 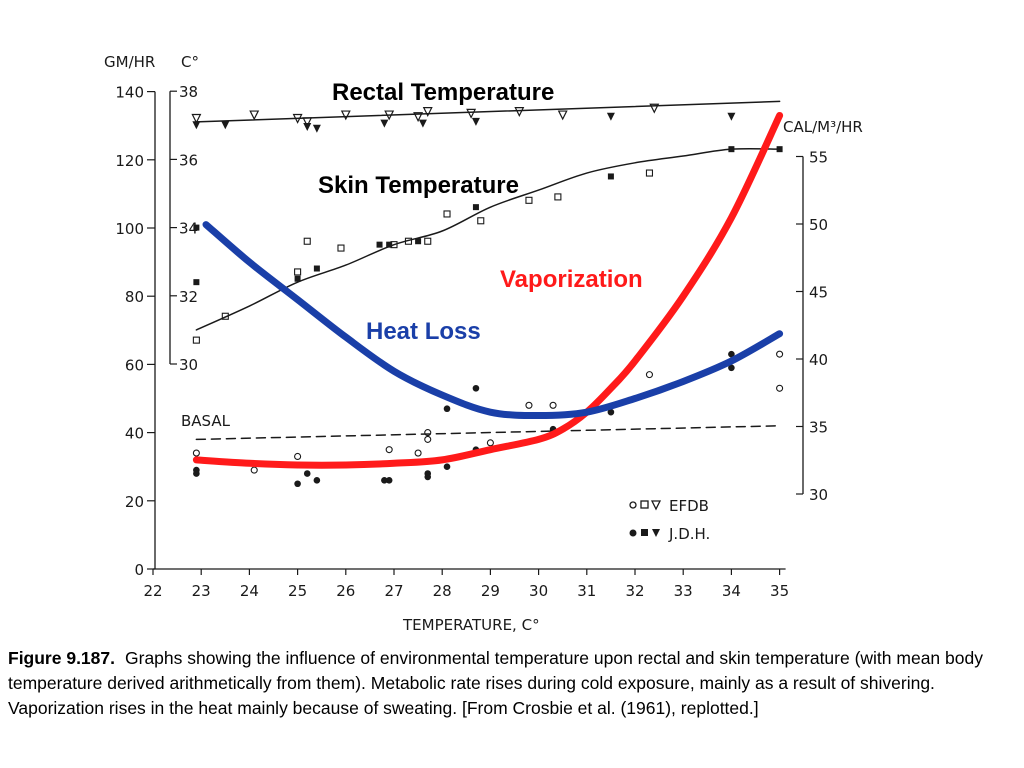 I want to click on gm-axis-unit-label: GM/HR, so click(x=129, y=62).